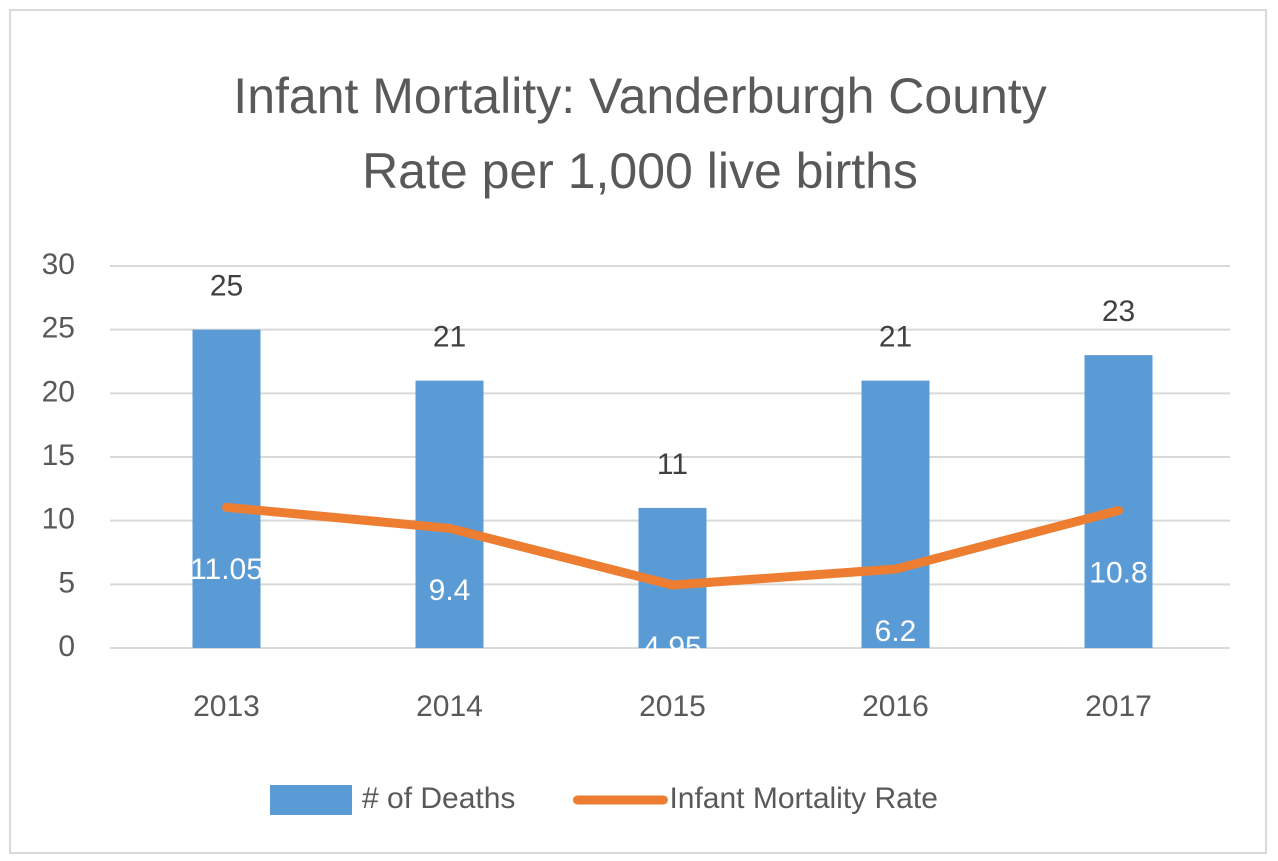 This screenshot has height=861, width=1278. What do you see at coordinates (1118, 311) in the screenshot?
I see `data-label: 23` at bounding box center [1118, 311].